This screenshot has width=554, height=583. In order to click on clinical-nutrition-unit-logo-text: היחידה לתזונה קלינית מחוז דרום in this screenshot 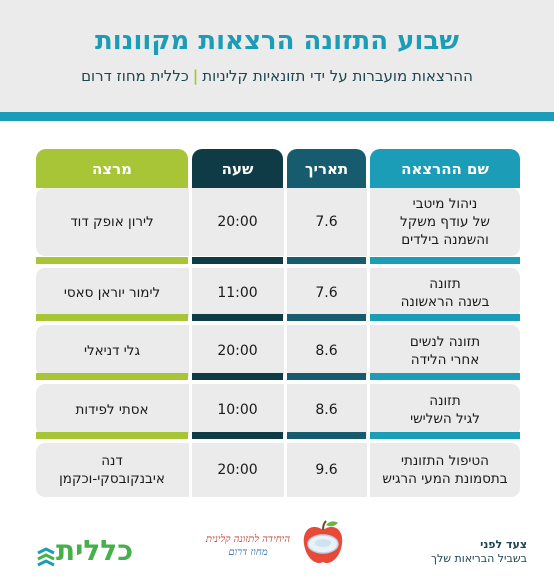, I will do `click(248, 546)`.